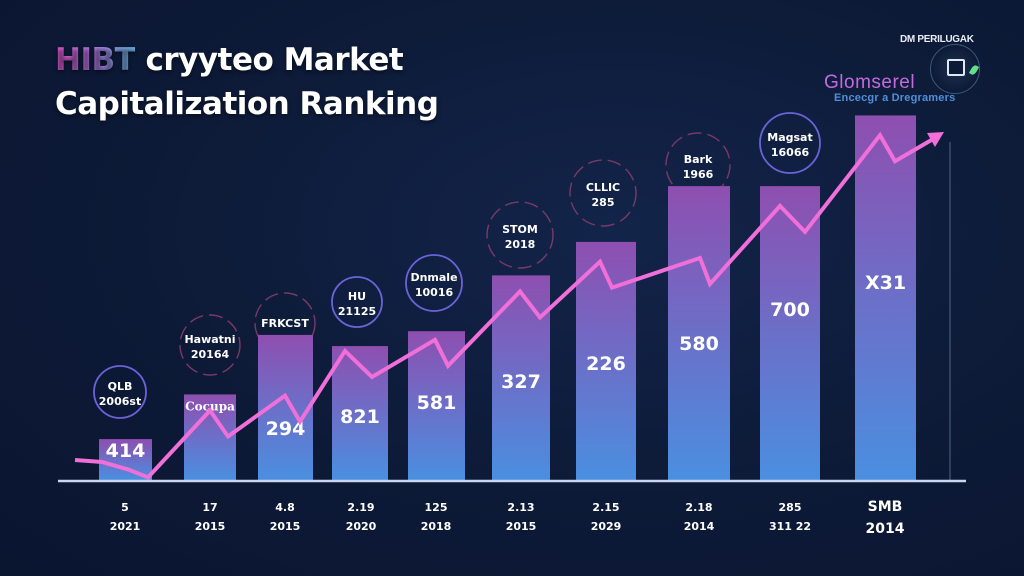 This screenshot has height=576, width=1024. What do you see at coordinates (790, 507) in the screenshot?
I see `x-tick-label-top: 285` at bounding box center [790, 507].